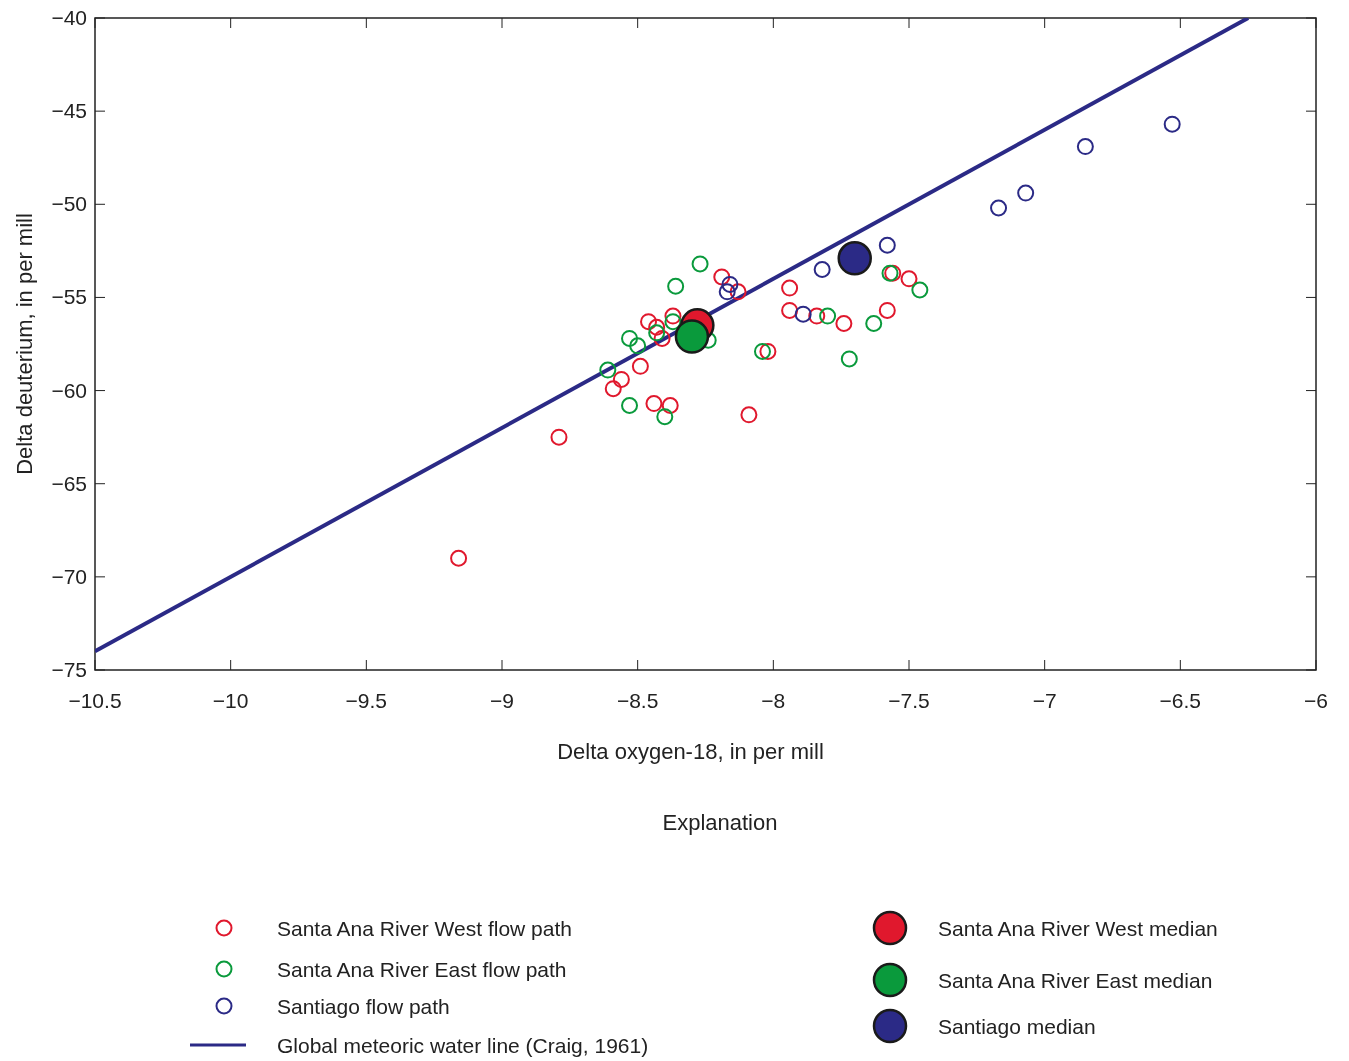  I want to click on legend-label: Santa Ana River West flow path, so click(424, 928).